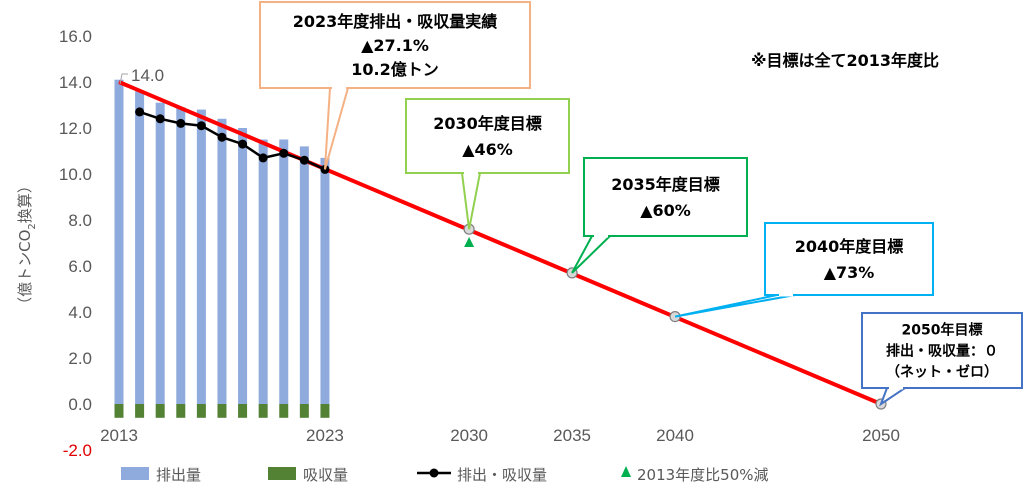  Describe the element at coordinates (394, 69) in the screenshot. I see `callout-text: 10.2億トン` at that location.